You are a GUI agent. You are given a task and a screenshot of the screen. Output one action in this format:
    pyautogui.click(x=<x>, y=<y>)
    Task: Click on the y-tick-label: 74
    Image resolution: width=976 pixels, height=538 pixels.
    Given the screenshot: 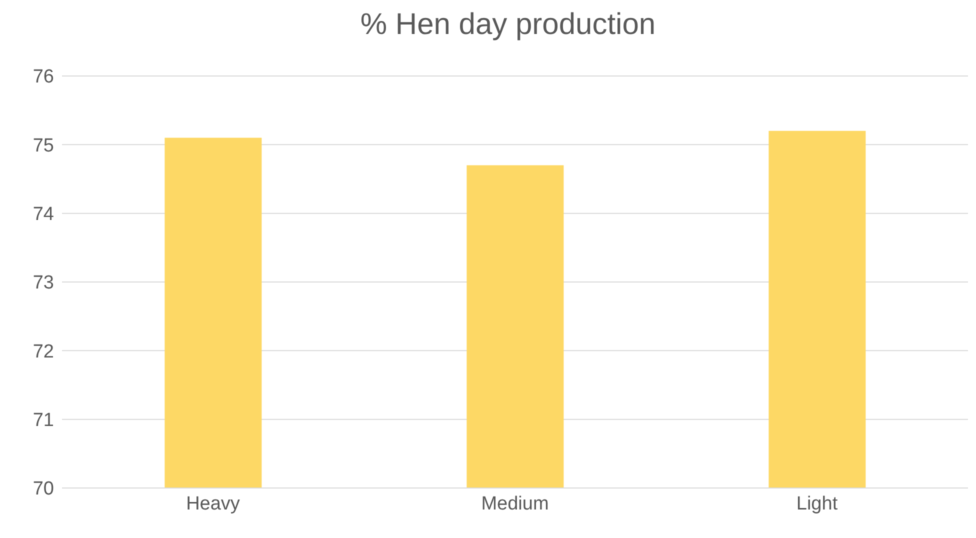 What is the action you would take?
    pyautogui.click(x=43, y=215)
    